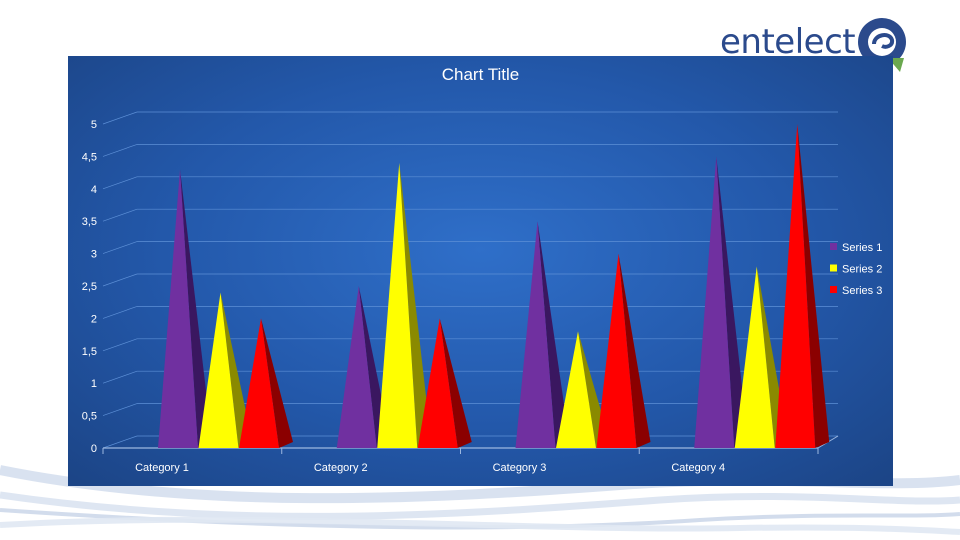 This screenshot has height=540, width=960. I want to click on legend-label: Series 3, so click(862, 291).